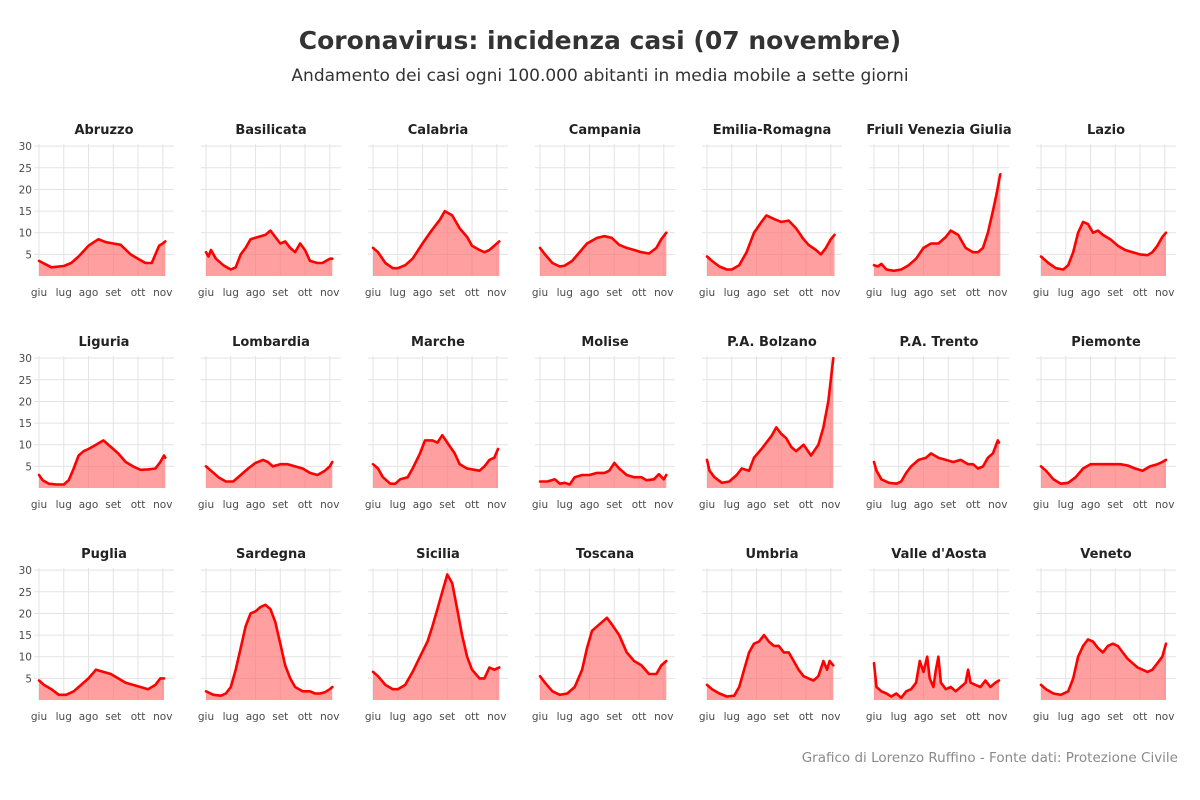  Describe the element at coordinates (605, 130) in the screenshot. I see `panel-title: Campania` at that location.